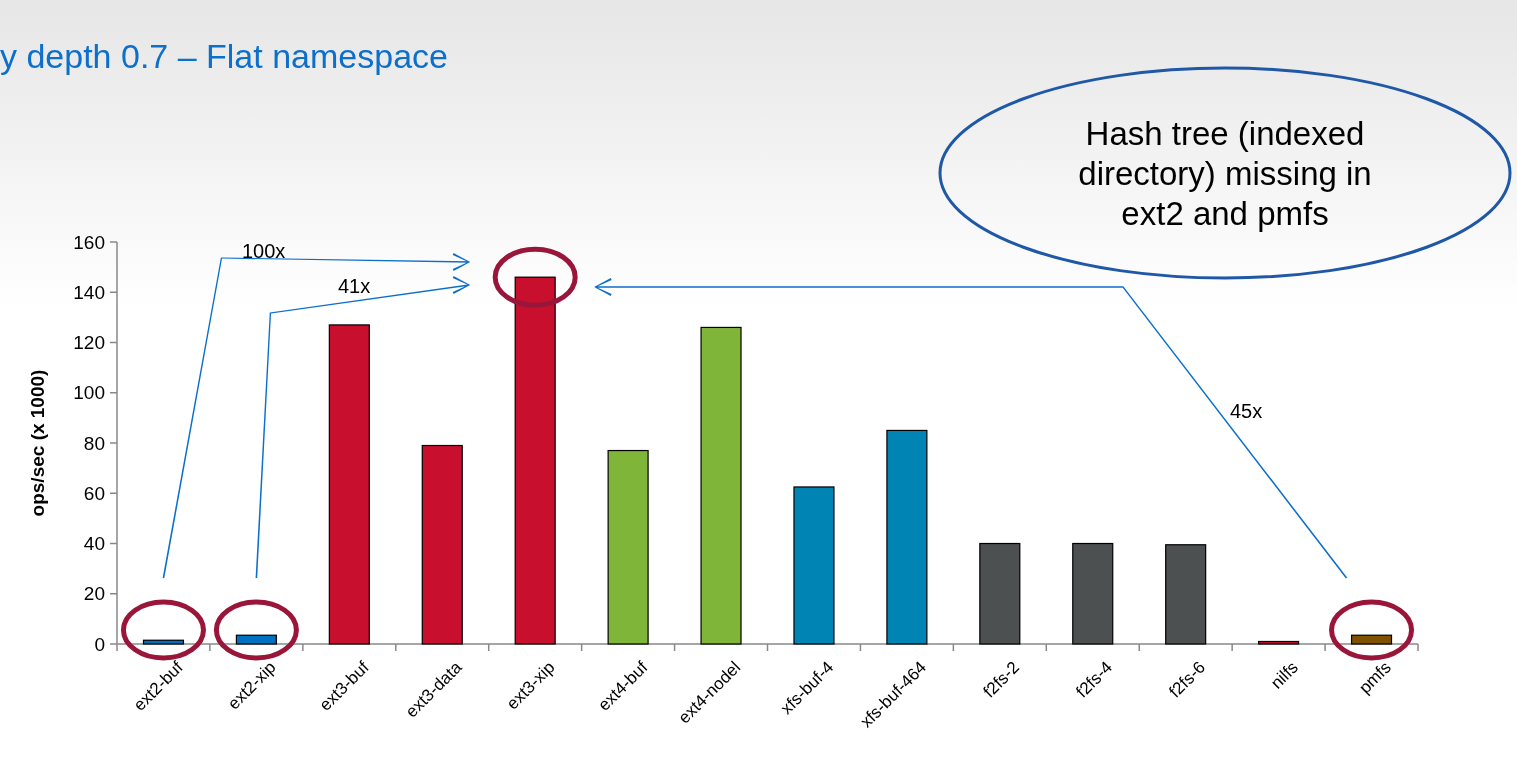 The height and width of the screenshot is (770, 1517). Describe the element at coordinates (89, 292) in the screenshot. I see `y-tick-label: 140` at that location.